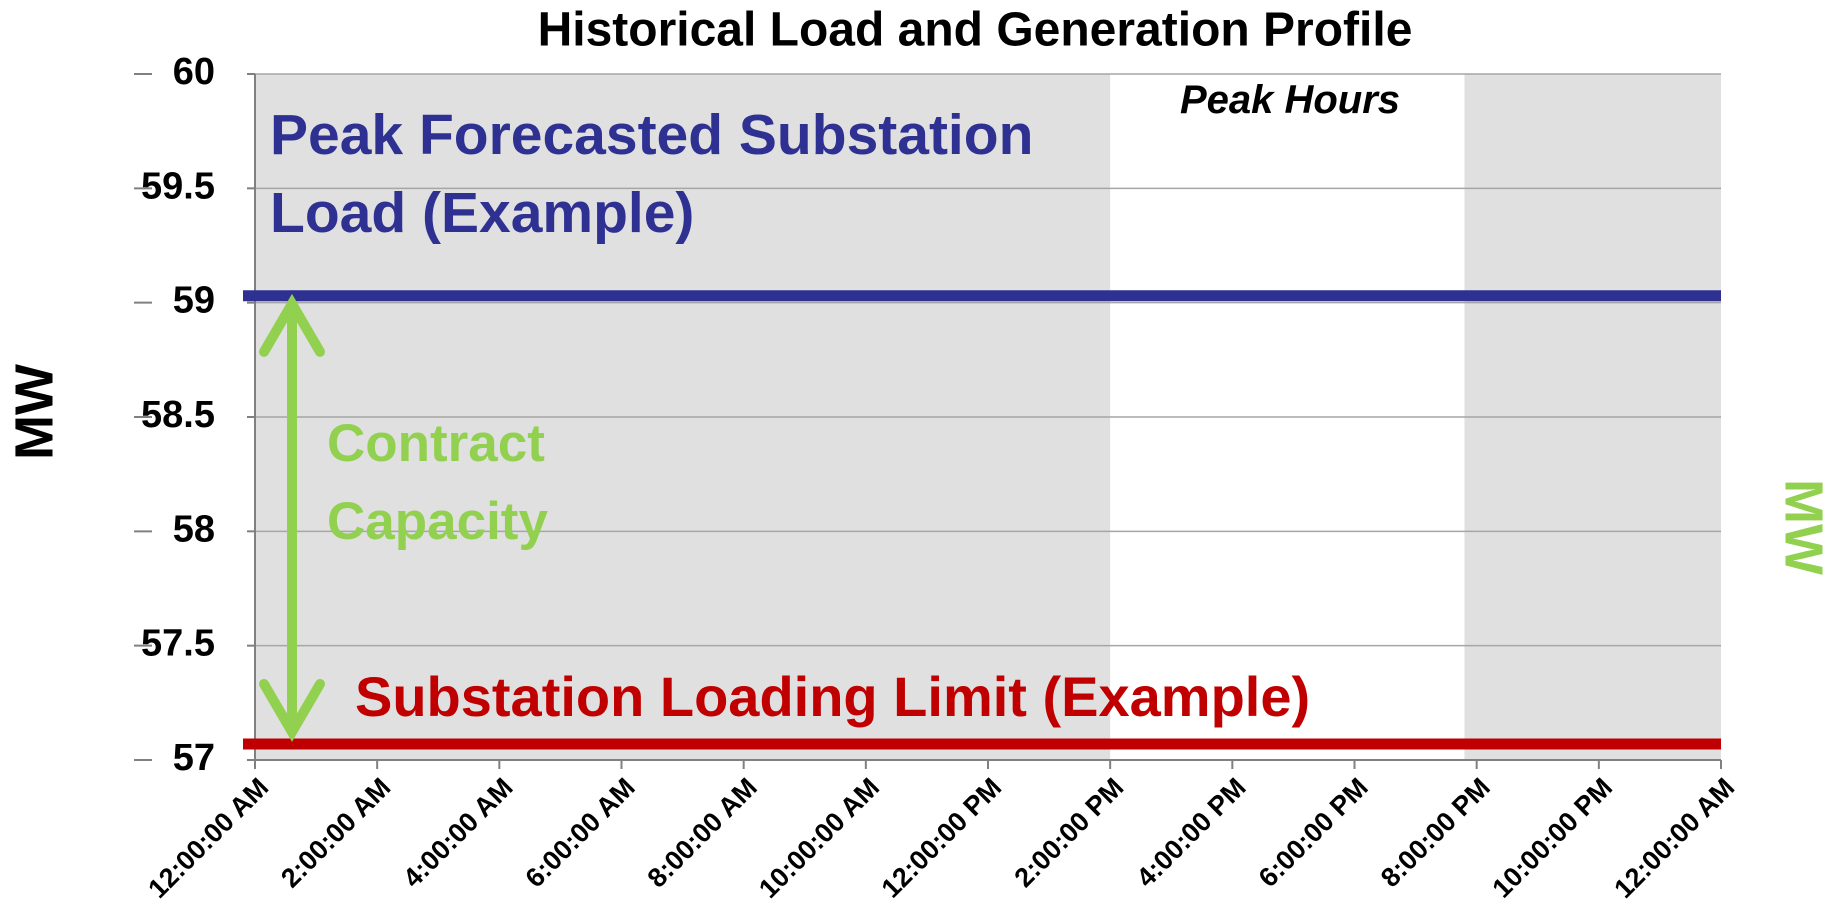 The width and height of the screenshot is (1832, 909). What do you see at coordinates (457, 832) in the screenshot?
I see `x-tick-label: 4:00:00 AM` at bounding box center [457, 832].